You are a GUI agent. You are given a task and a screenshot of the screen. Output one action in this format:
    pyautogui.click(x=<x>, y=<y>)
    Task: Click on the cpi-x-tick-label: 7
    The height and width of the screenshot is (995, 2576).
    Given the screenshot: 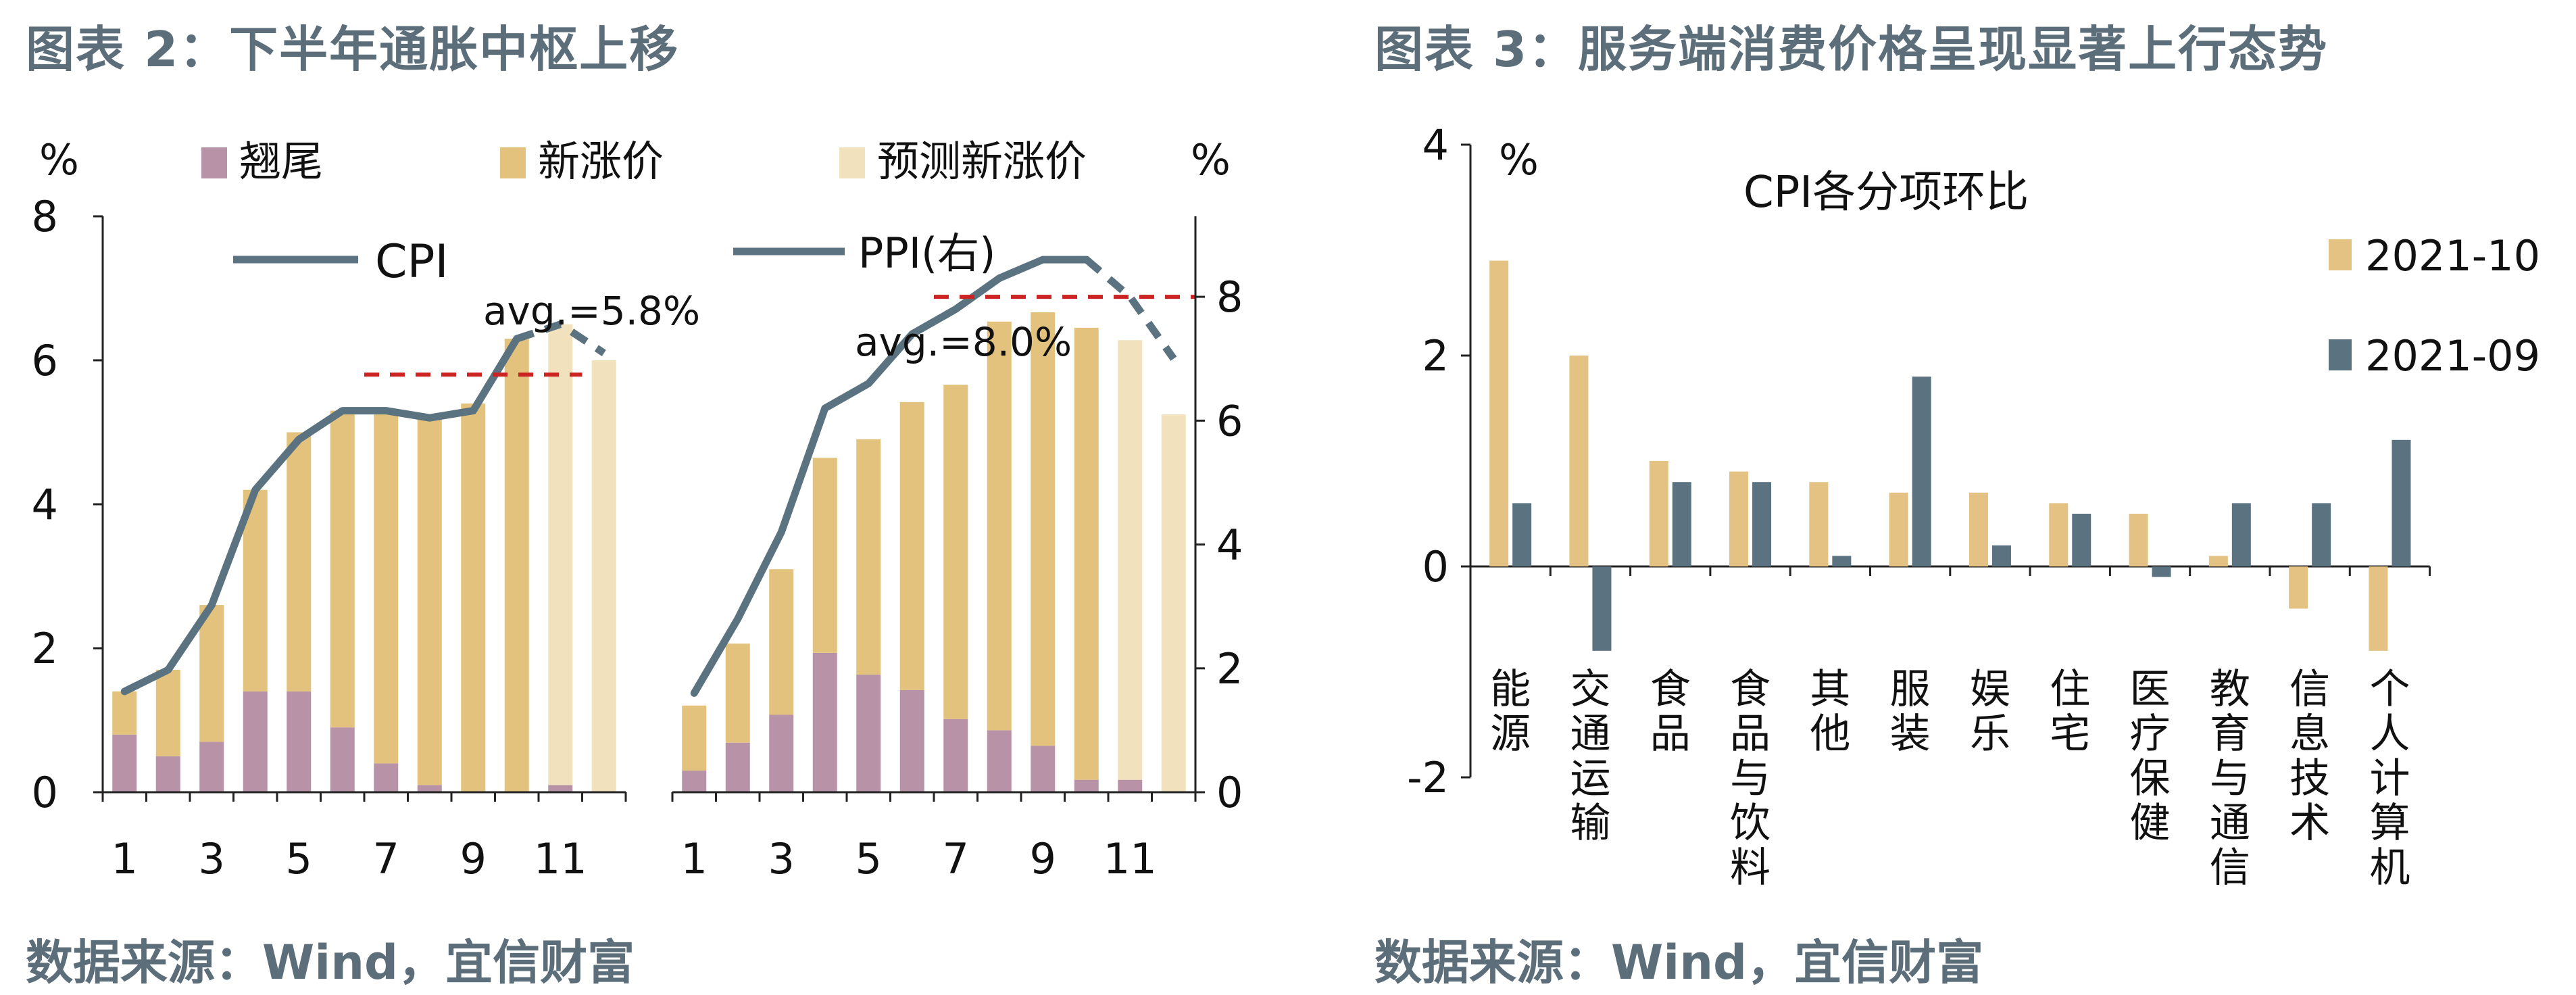 What is the action you would take?
    pyautogui.click(x=386, y=858)
    